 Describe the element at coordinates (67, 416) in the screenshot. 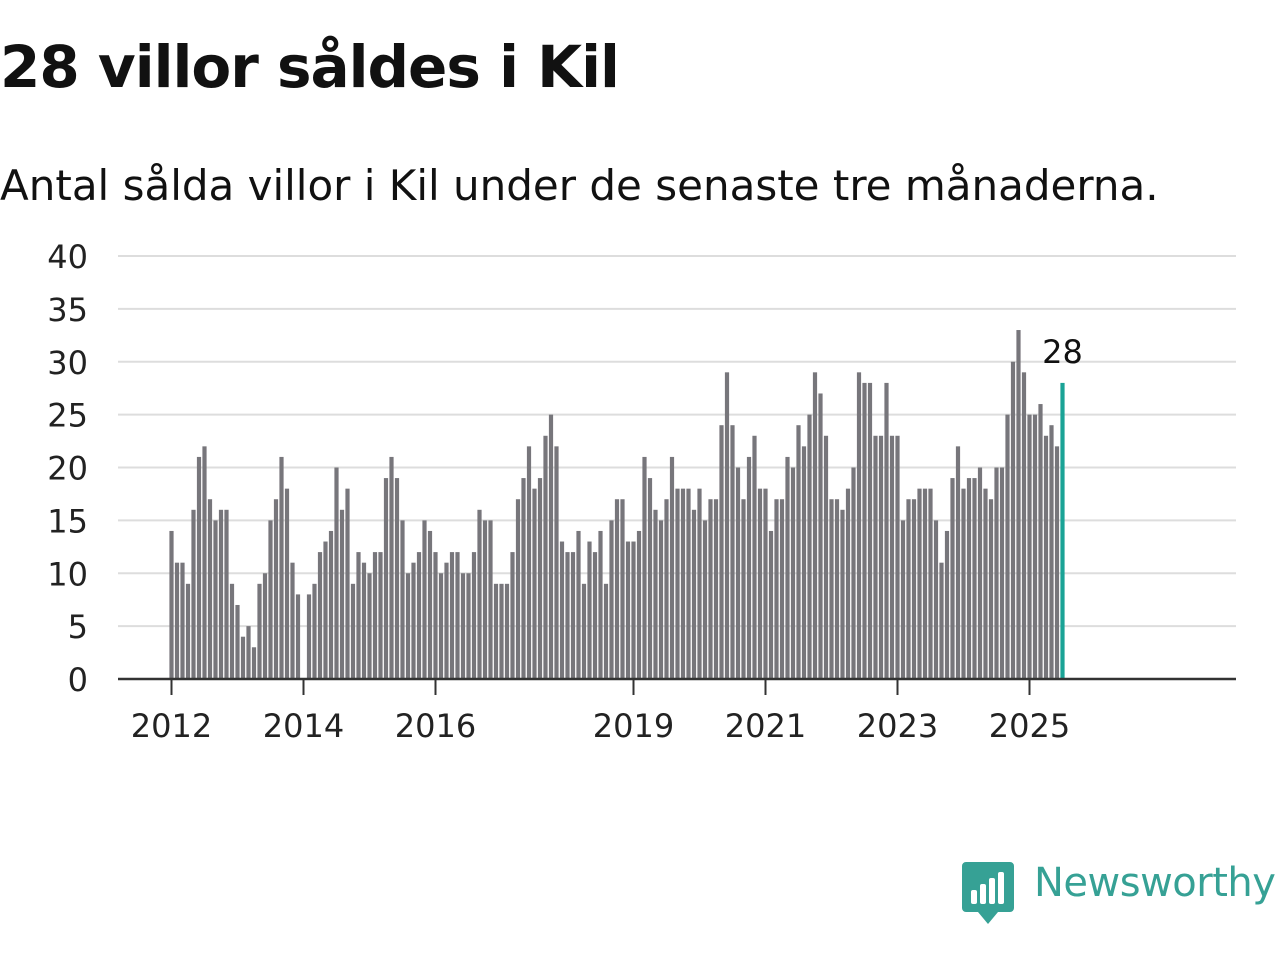

I see `y-tick-label: 25` at that location.